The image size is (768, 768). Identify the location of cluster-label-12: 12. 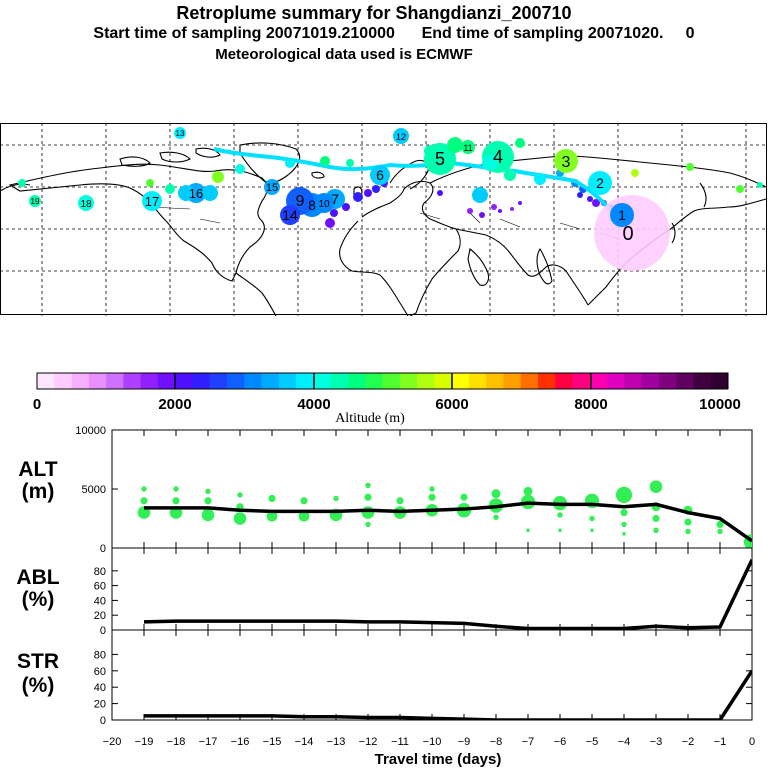
(401, 137).